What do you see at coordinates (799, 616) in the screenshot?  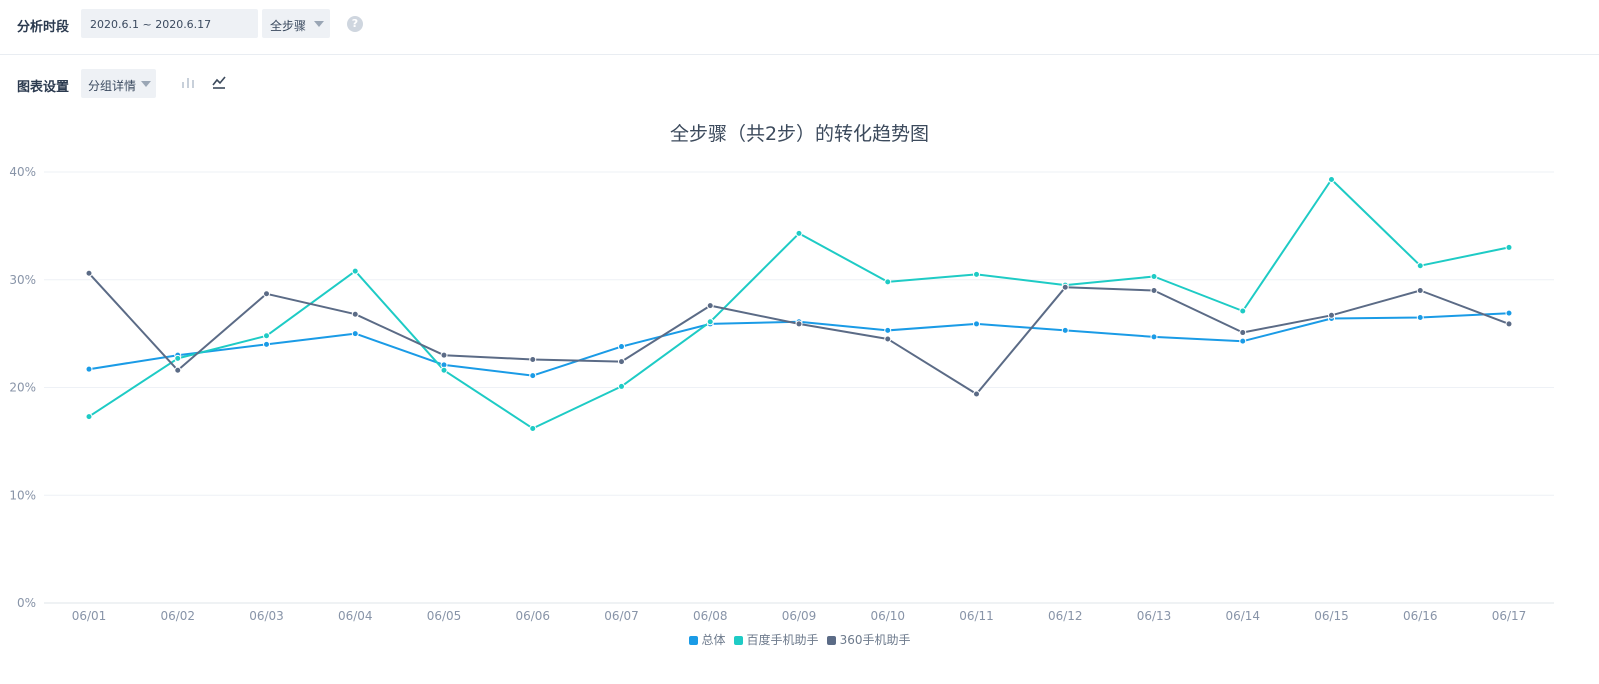 I see `x-tick-label: 06/09` at bounding box center [799, 616].